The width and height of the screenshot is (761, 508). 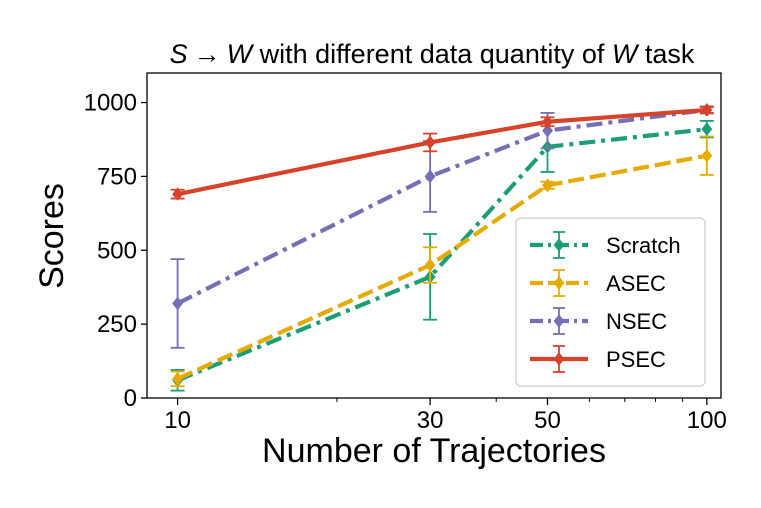 What do you see at coordinates (598, 283) in the screenshot?
I see `legend-item-asec: ASEC` at bounding box center [598, 283].